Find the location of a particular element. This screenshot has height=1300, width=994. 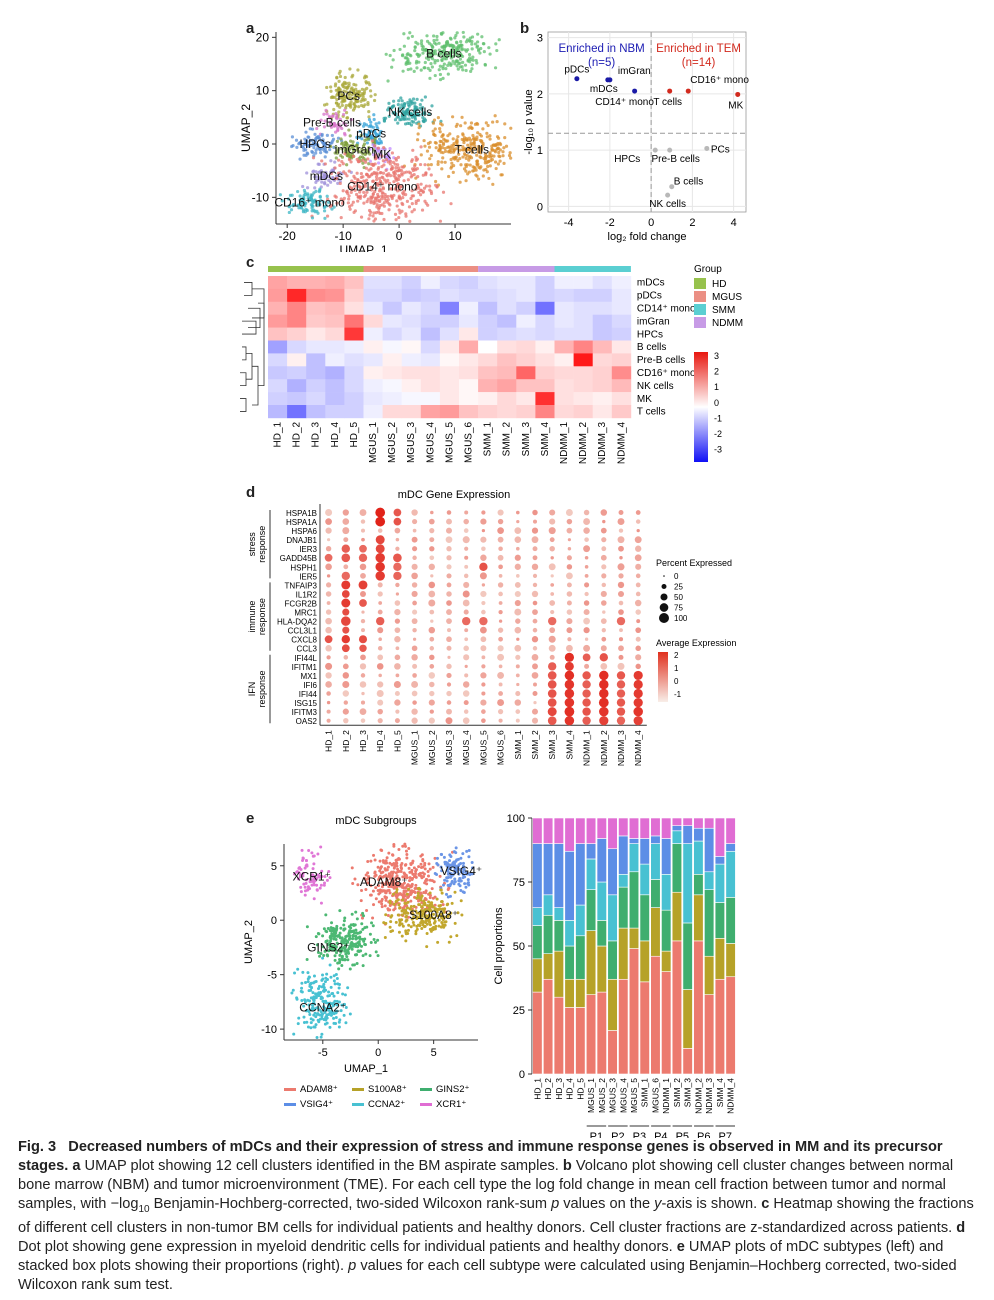

gene-label: IFI6 is located at coordinates (310, 685).